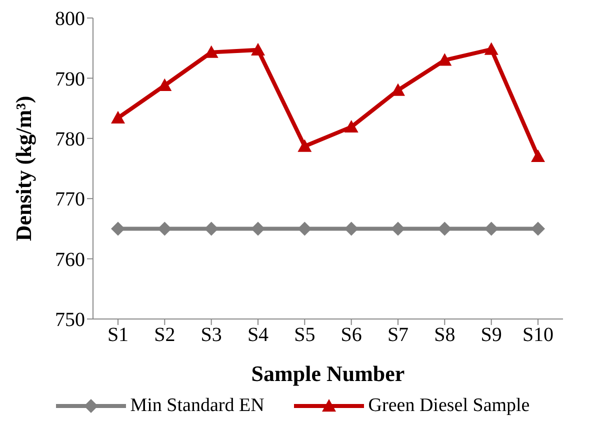 Image resolution: width=591 pixels, height=430 pixels. What do you see at coordinates (211, 335) in the screenshot?
I see `x-tick-label: S3` at bounding box center [211, 335].